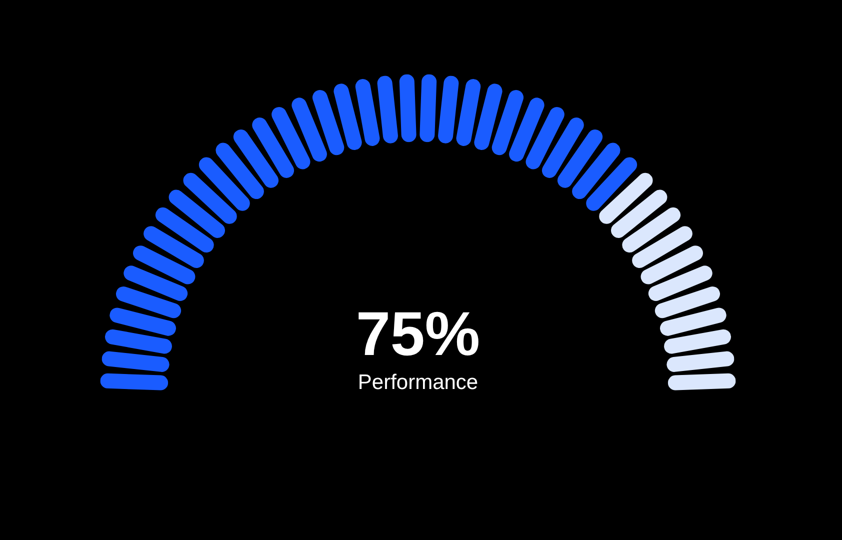 The image size is (842, 540). I want to click on data-label: 75%, so click(418, 334).